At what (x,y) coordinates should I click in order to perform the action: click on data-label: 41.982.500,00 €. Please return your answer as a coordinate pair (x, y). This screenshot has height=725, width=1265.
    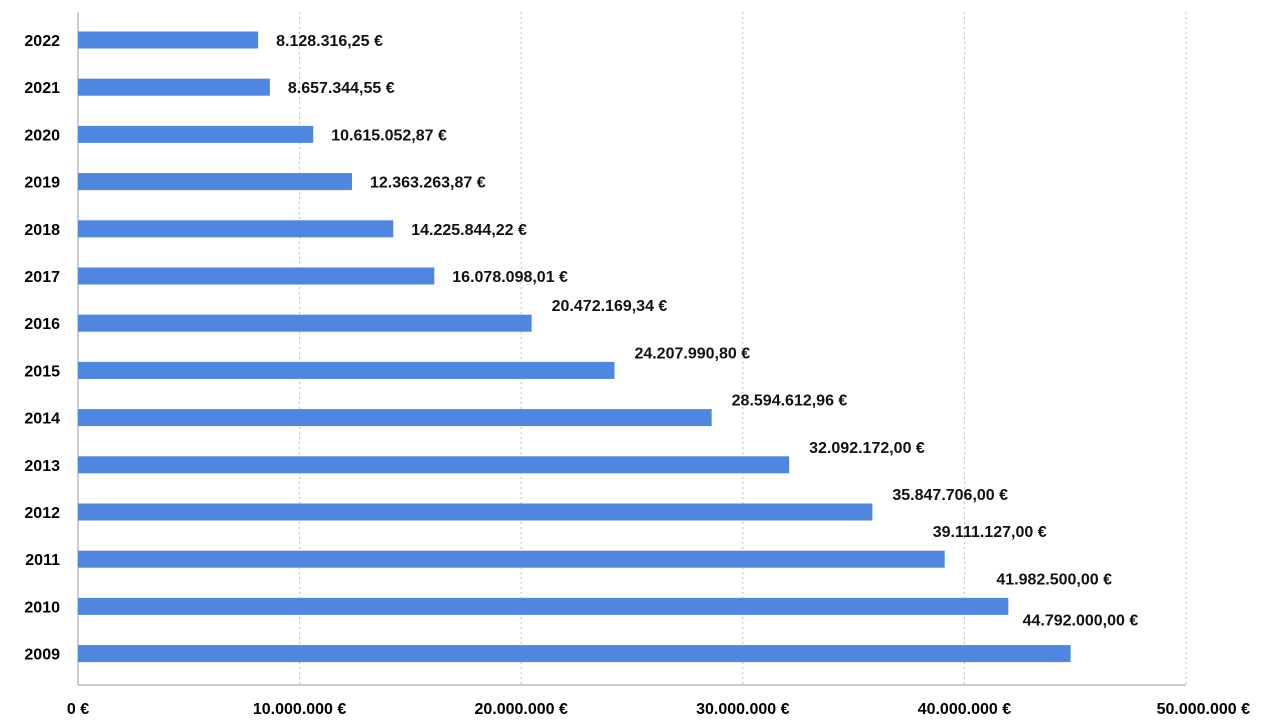
    Looking at the image, I should click on (1054, 579).